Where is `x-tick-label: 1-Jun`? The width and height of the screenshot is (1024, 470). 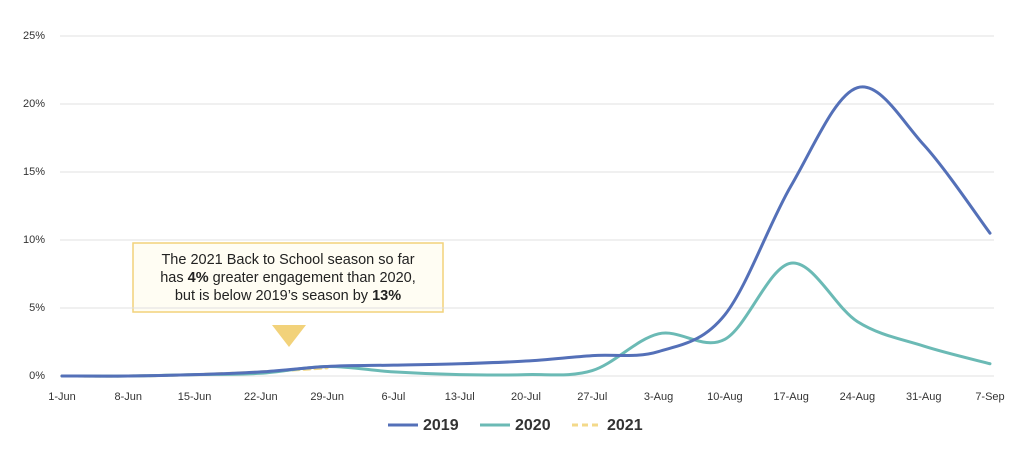
x-tick-label: 1-Jun is located at coordinates (62, 397).